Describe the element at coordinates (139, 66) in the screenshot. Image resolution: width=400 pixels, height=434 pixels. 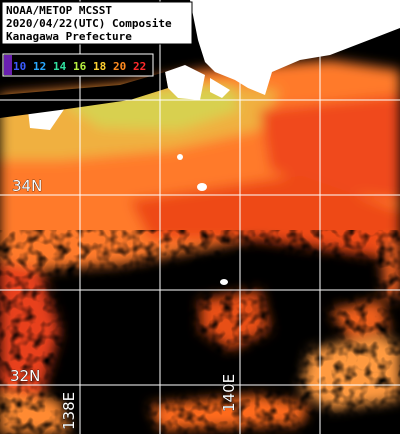
I see `legend-label: 22` at that location.